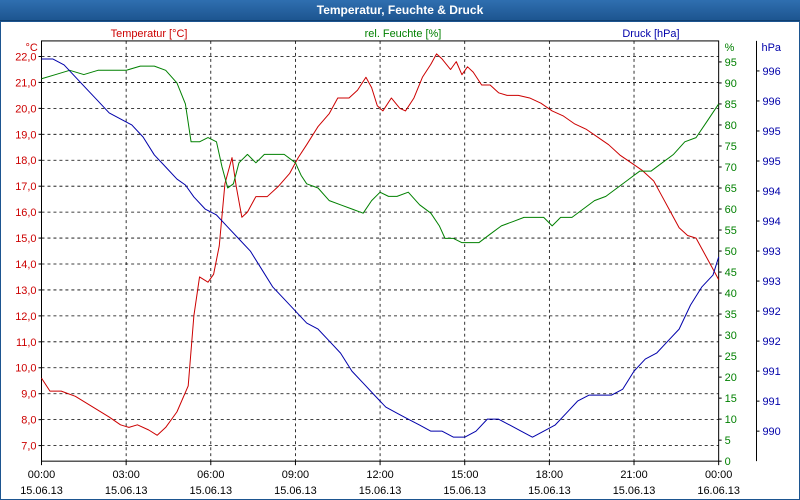 Image resolution: width=800 pixels, height=500 pixels. I want to click on temperature-unit: °C, so click(32, 48).